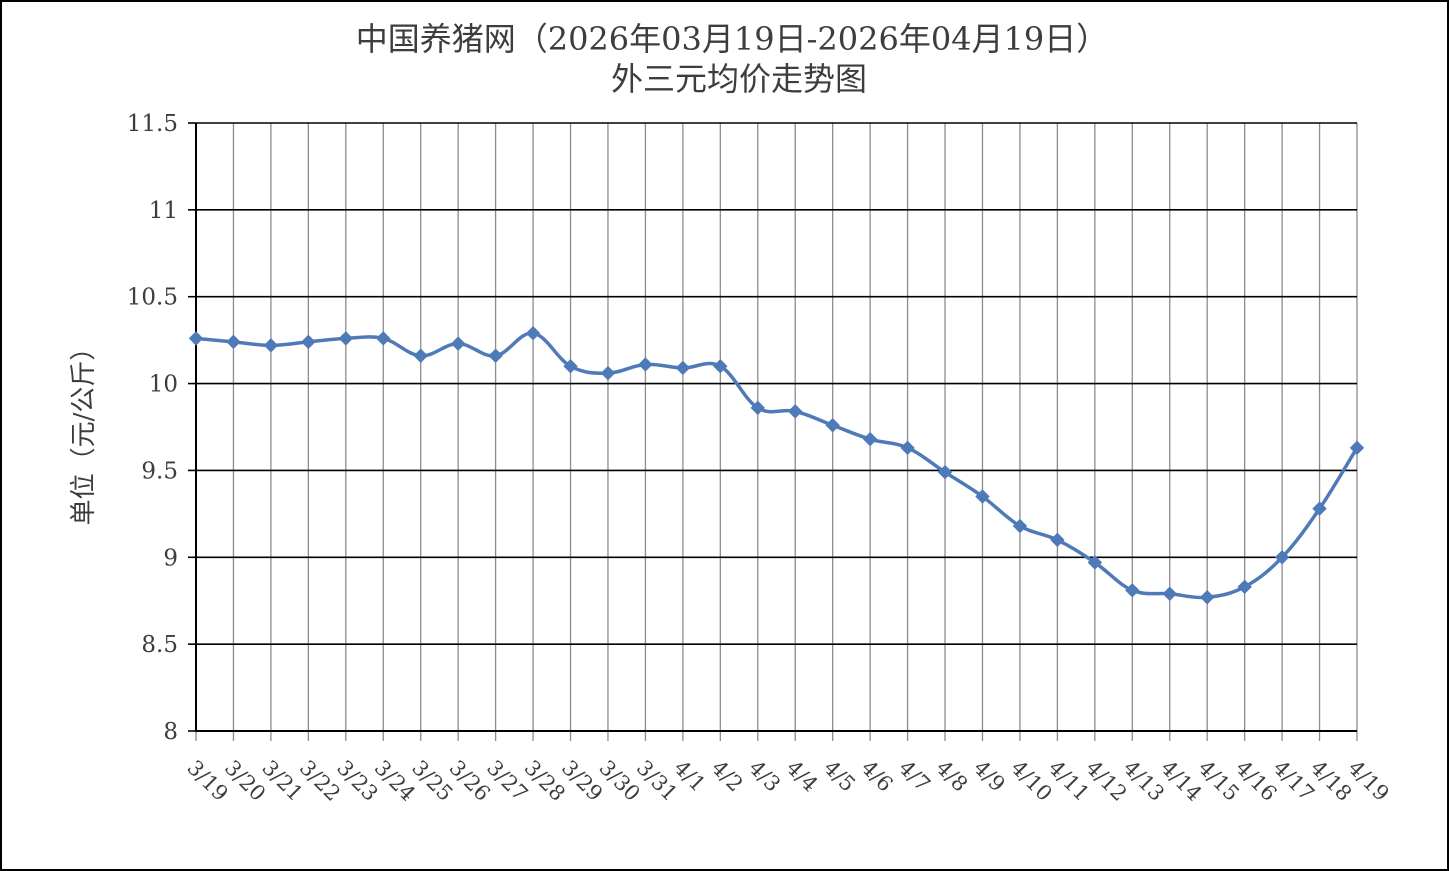 The height and width of the screenshot is (871, 1449). I want to click on x-tick-label: 3/22, so click(320, 781).